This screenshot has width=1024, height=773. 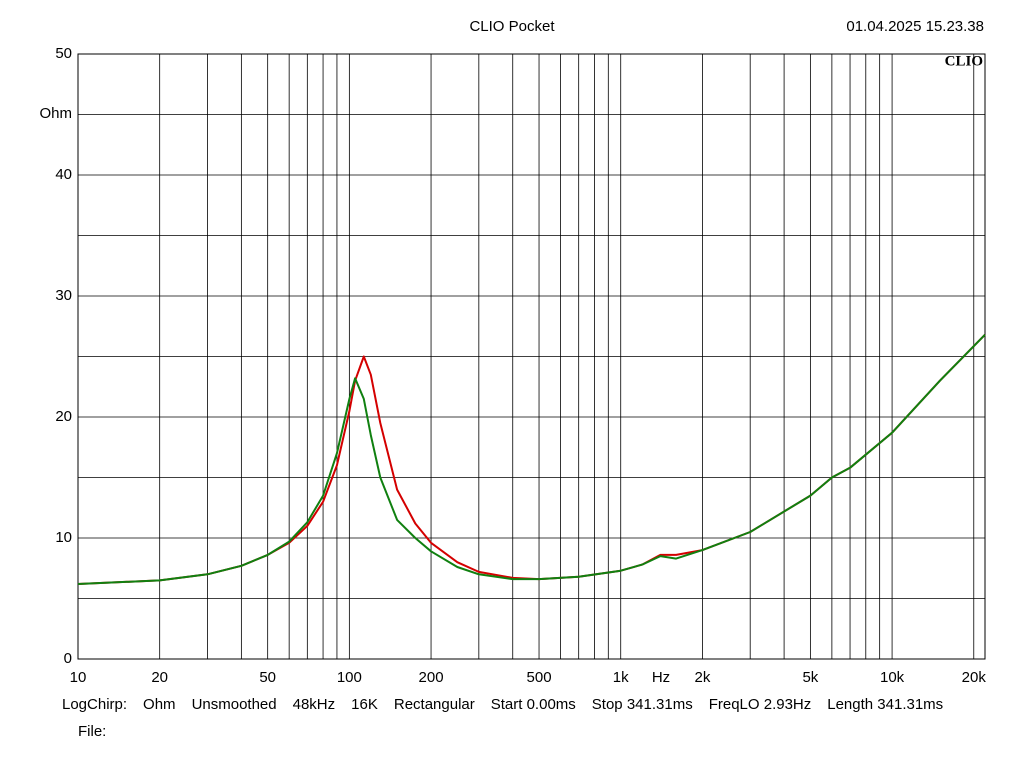 I want to click on y-tick-label: 20, so click(x=63, y=416).